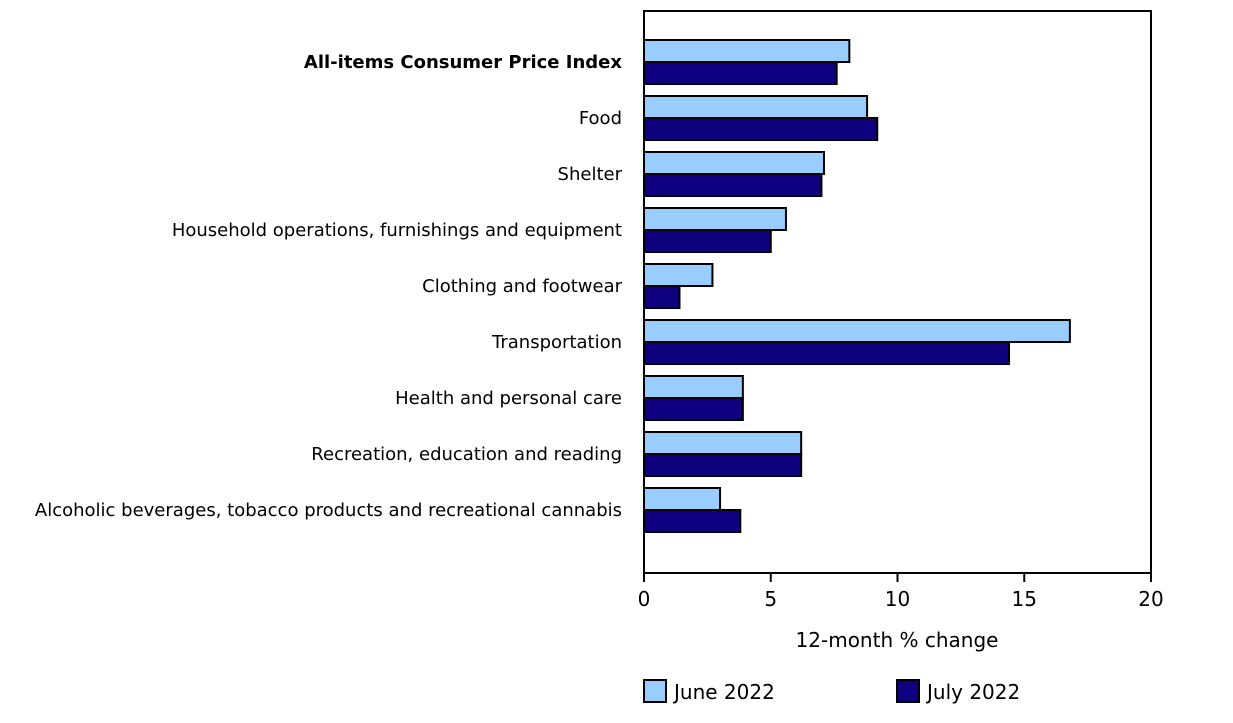  Describe the element at coordinates (897, 640) in the screenshot. I see `x-axis-label: 12-month % change` at that location.